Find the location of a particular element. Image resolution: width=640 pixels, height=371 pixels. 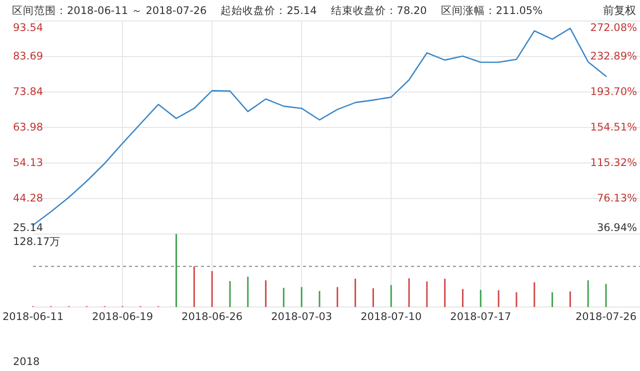

text: 2018 is located at coordinates (26, 362).